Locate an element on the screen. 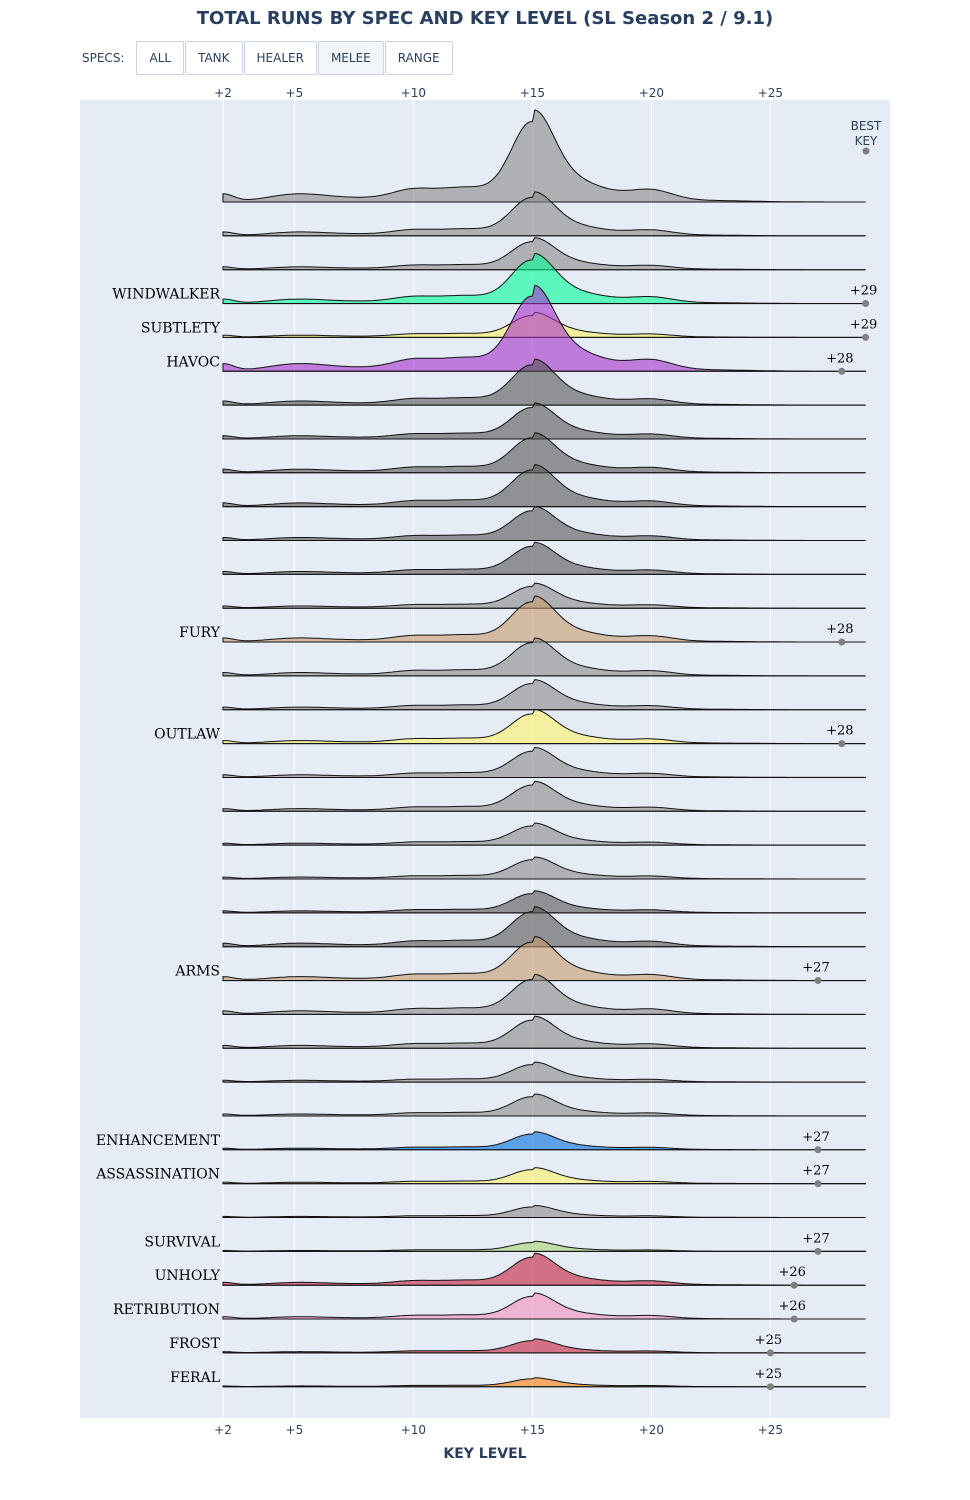 This screenshot has width=970, height=1500. best-key-header: BEST is located at coordinates (866, 126).